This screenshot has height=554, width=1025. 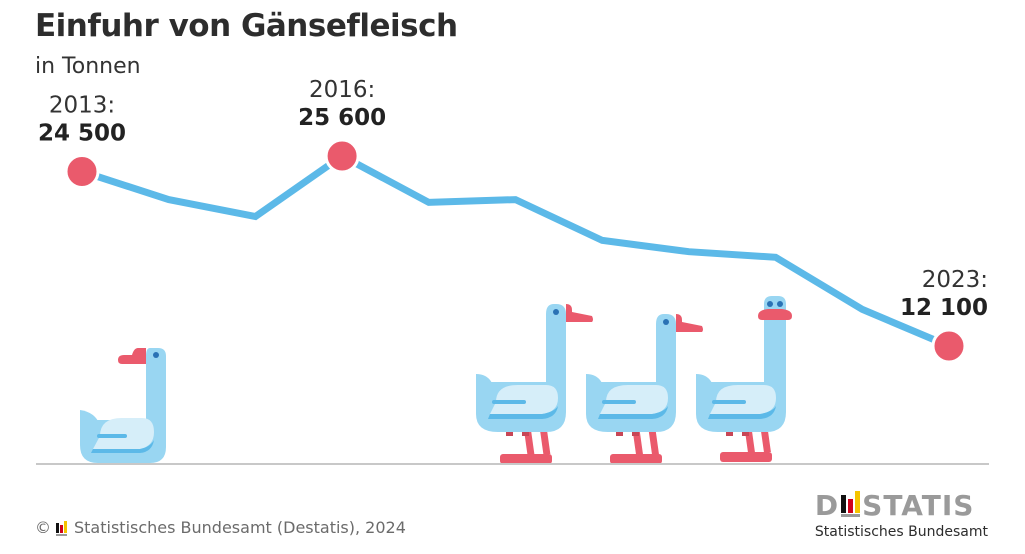 What do you see at coordinates (901, 532) in the screenshot?
I see `logo-tagline: Statistisches Bundesamt` at bounding box center [901, 532].